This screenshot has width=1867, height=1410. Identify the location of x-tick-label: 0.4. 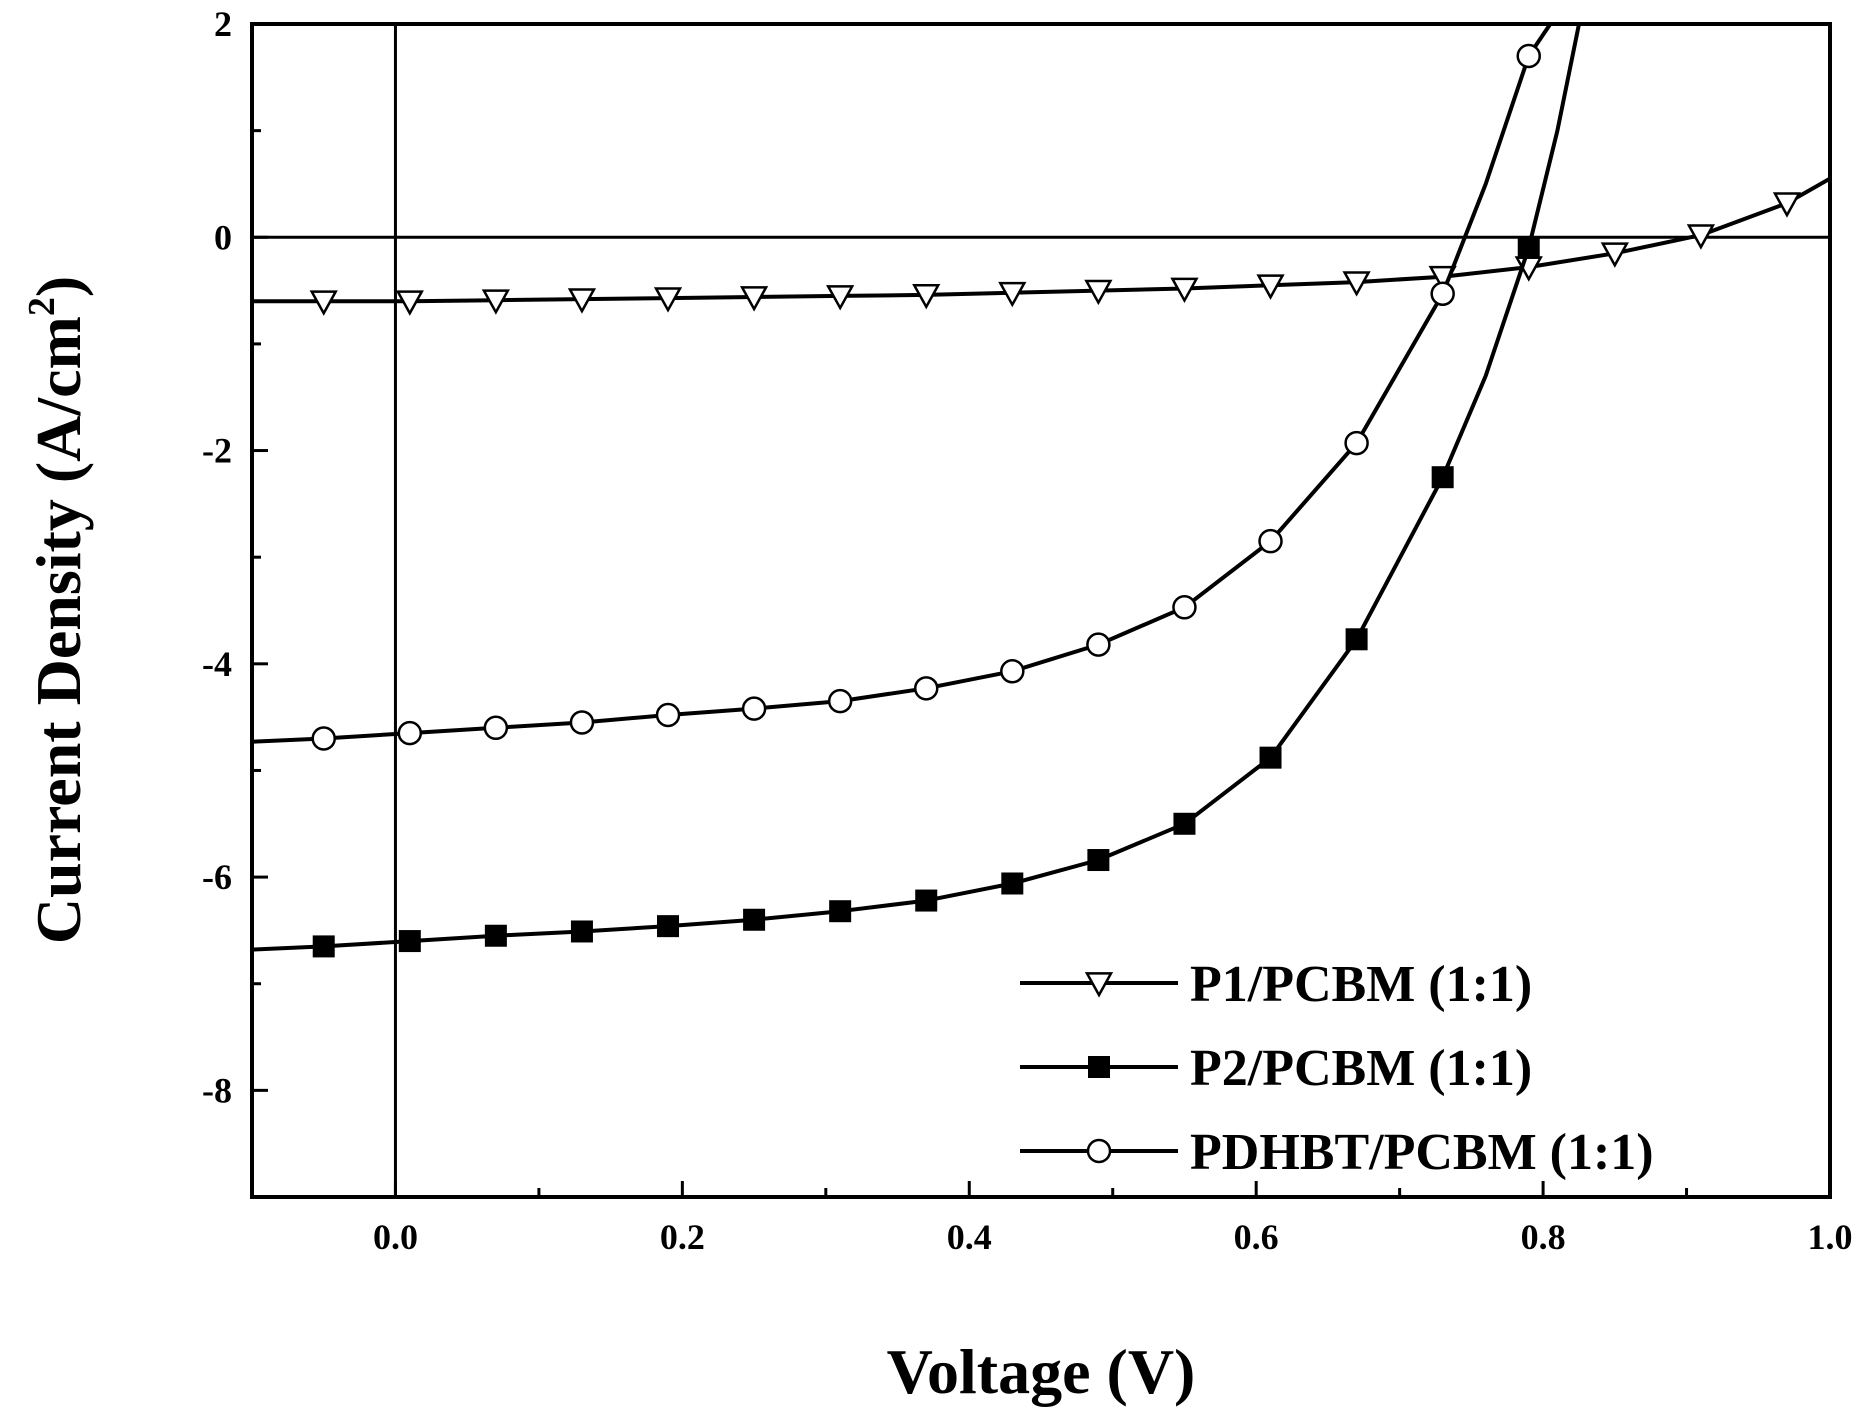
(969, 1237).